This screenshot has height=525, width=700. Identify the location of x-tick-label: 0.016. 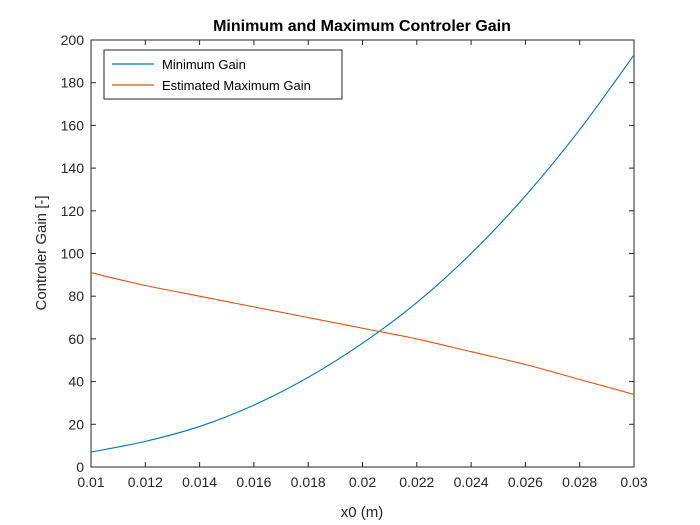
(253, 482).